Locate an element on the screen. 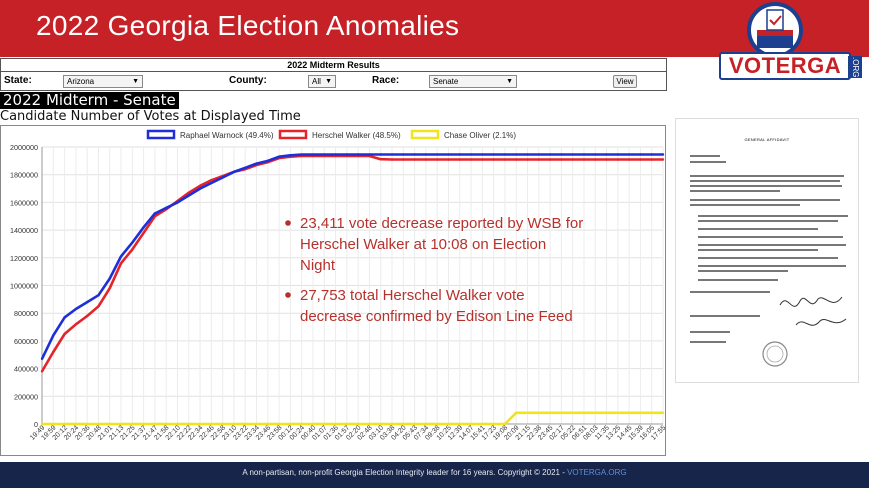  results-header: 2022 Midterm Results is located at coordinates (333, 65).